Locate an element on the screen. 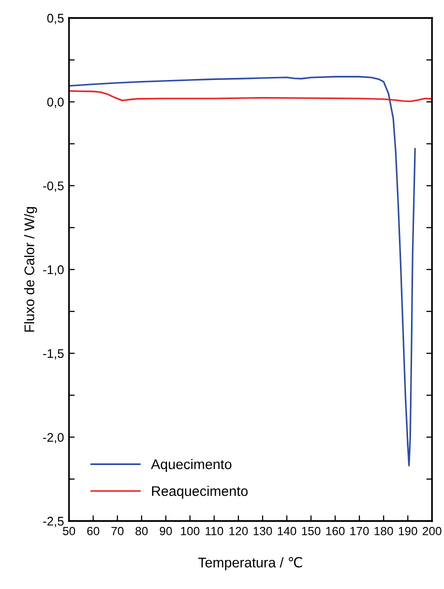 Image resolution: width=444 pixels, height=589 pixels. x-tick-label: 70 is located at coordinates (117, 531).